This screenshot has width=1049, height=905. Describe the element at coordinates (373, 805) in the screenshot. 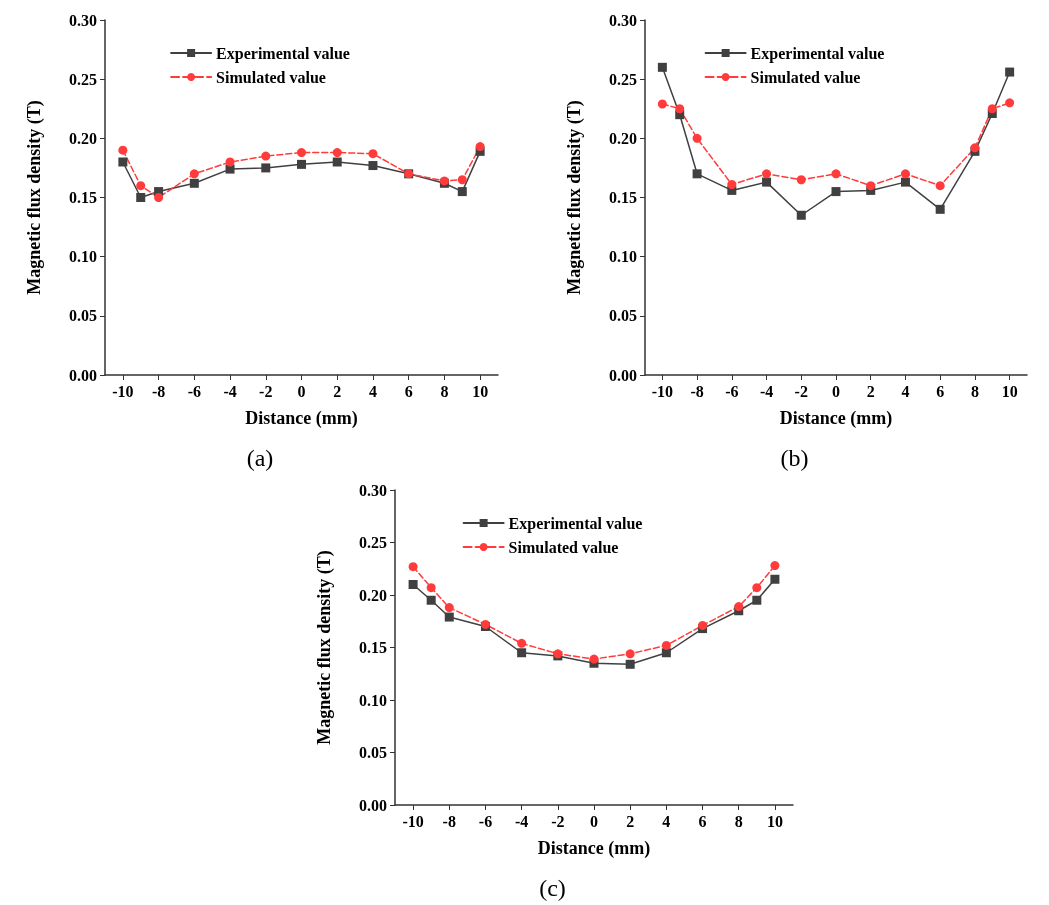

I see `y-tick-label: 0.00` at that location.